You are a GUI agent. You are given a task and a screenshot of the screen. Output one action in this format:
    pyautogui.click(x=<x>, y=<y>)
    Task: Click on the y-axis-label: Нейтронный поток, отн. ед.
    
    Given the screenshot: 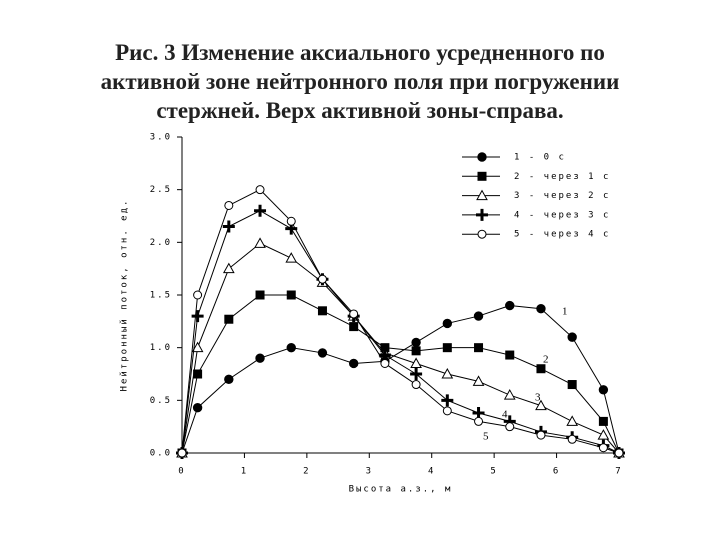 What is the action you would take?
    pyautogui.click(x=125, y=295)
    